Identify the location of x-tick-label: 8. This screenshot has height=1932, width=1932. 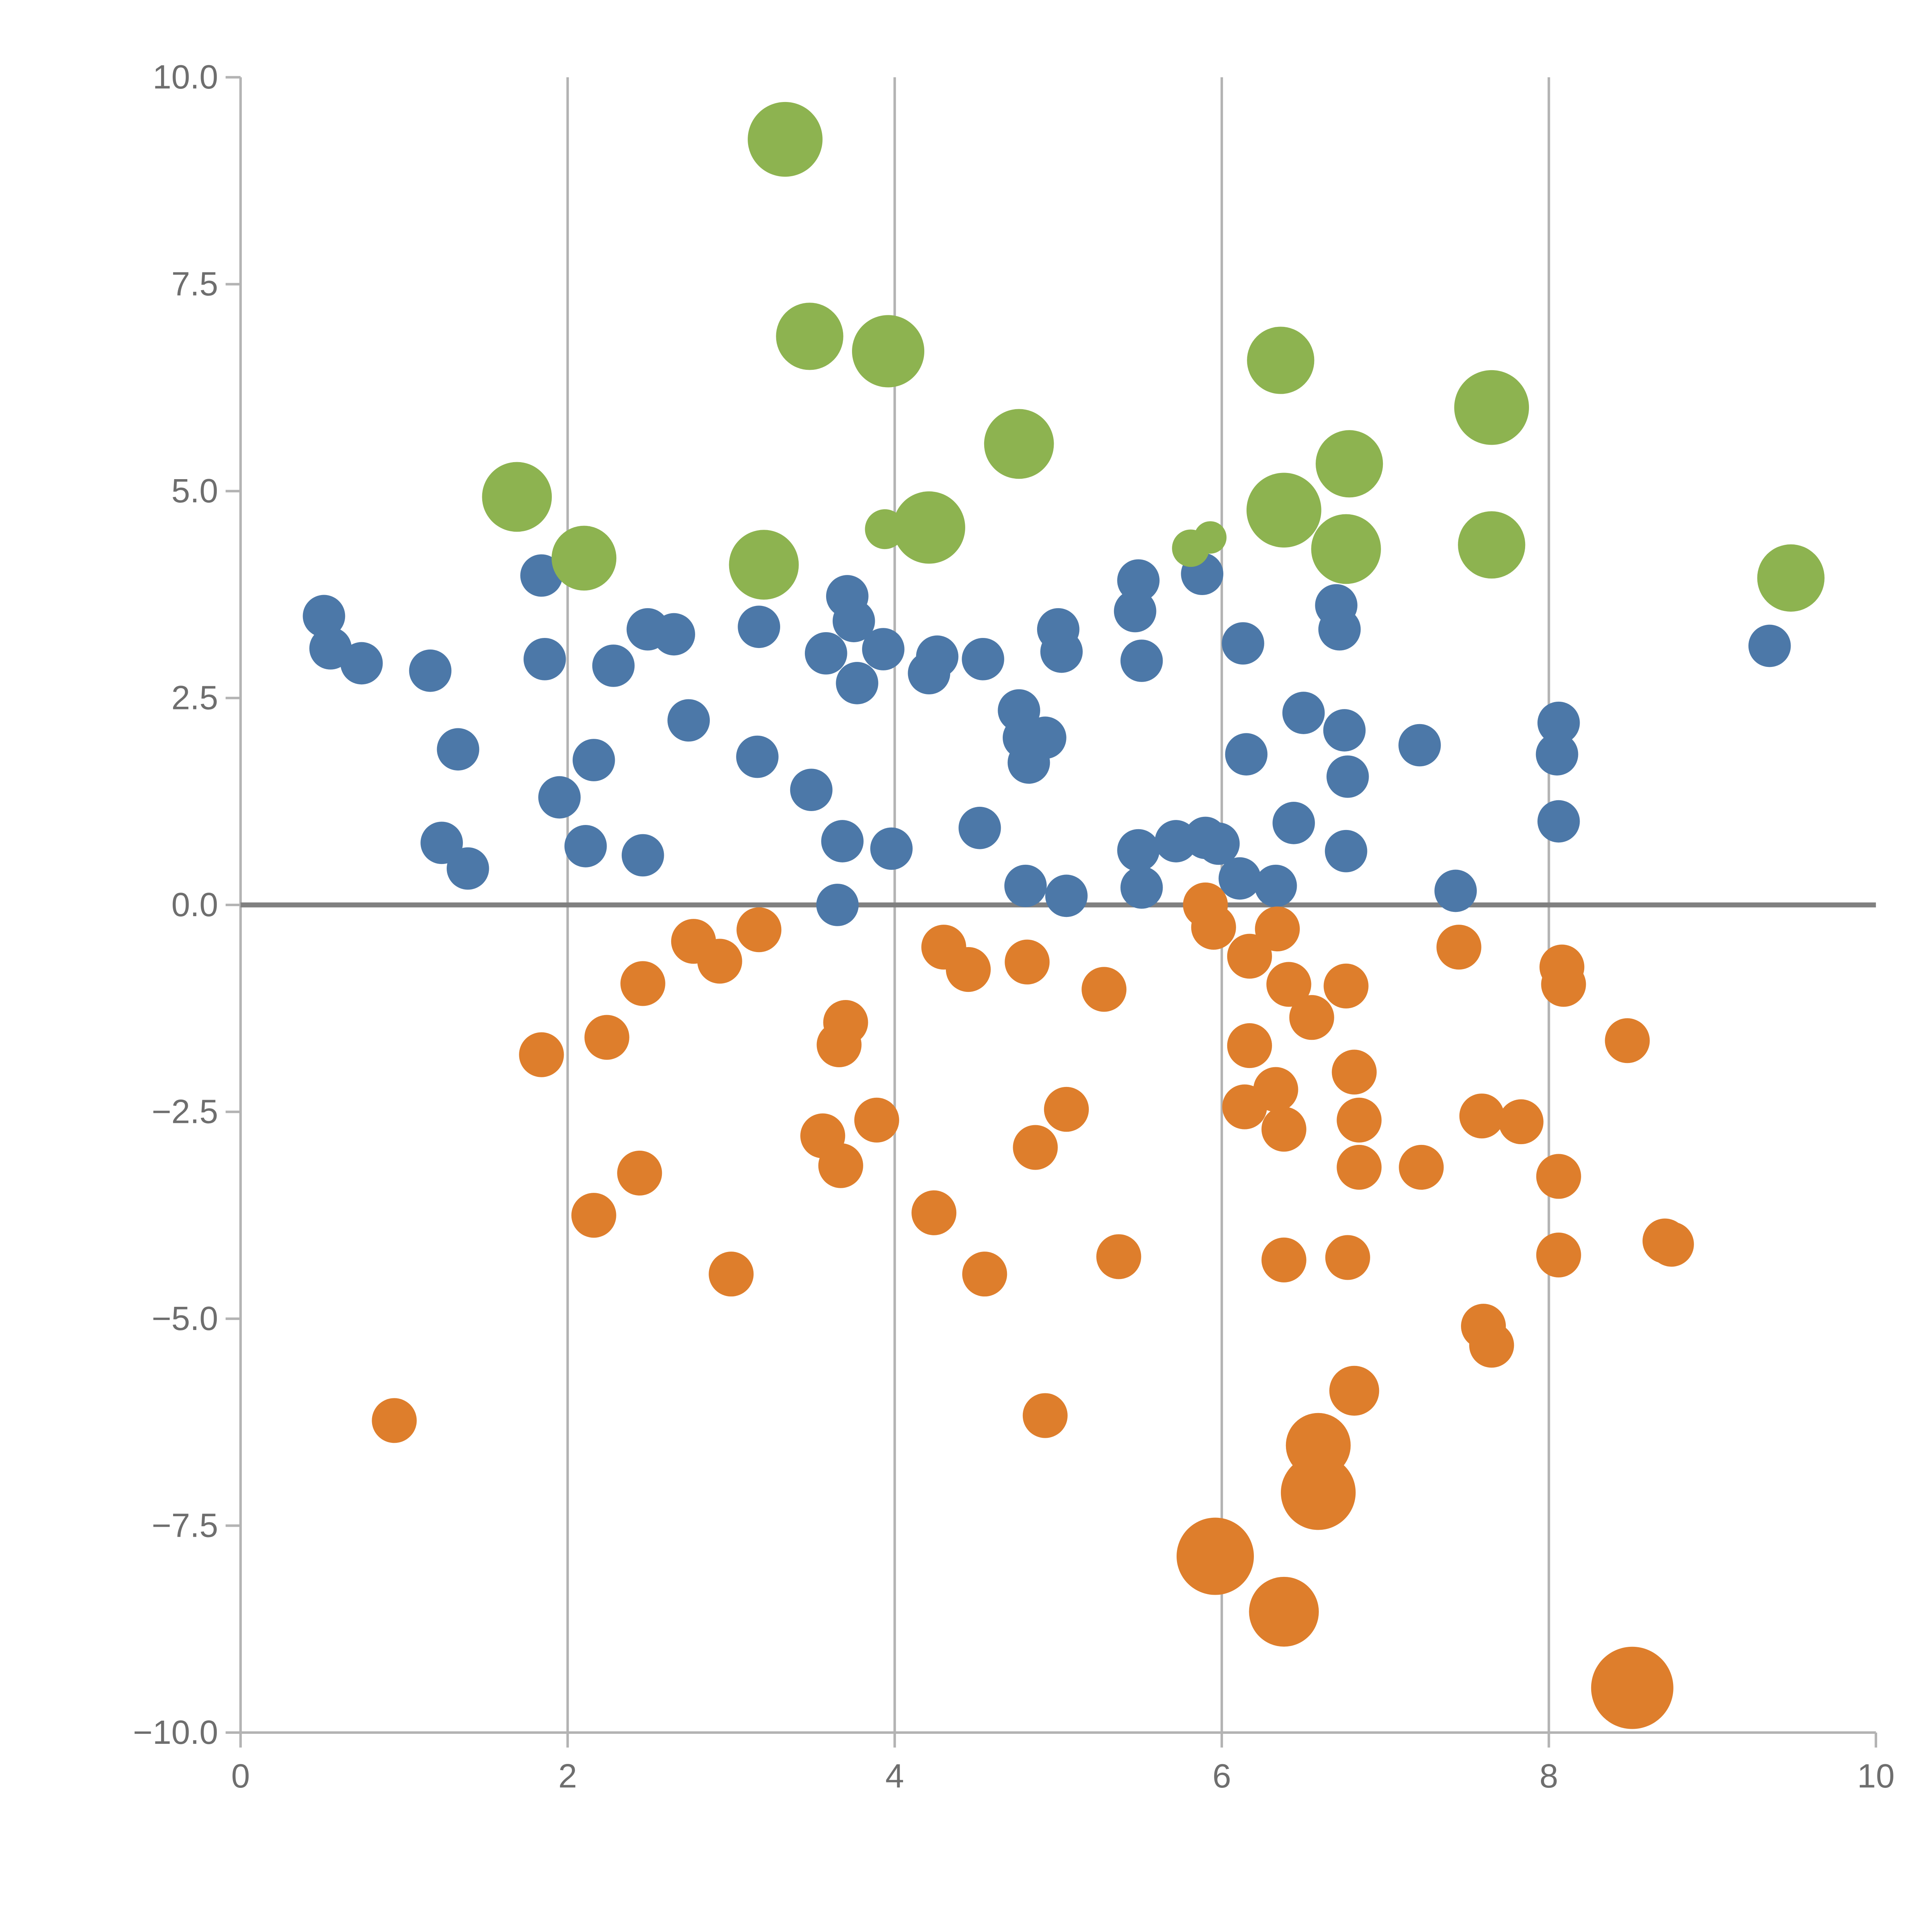
(1548, 1776).